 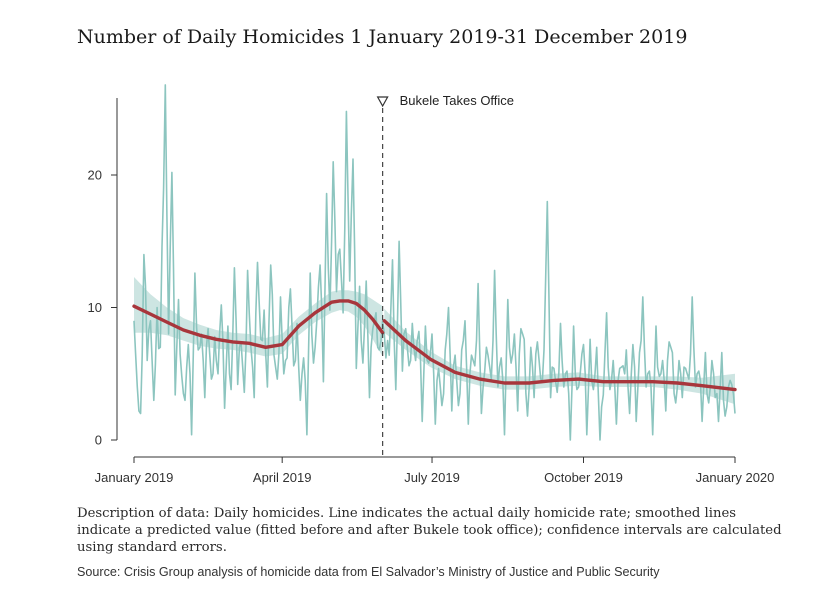 I want to click on x-tick-label: October 2019, so click(x=583, y=477).